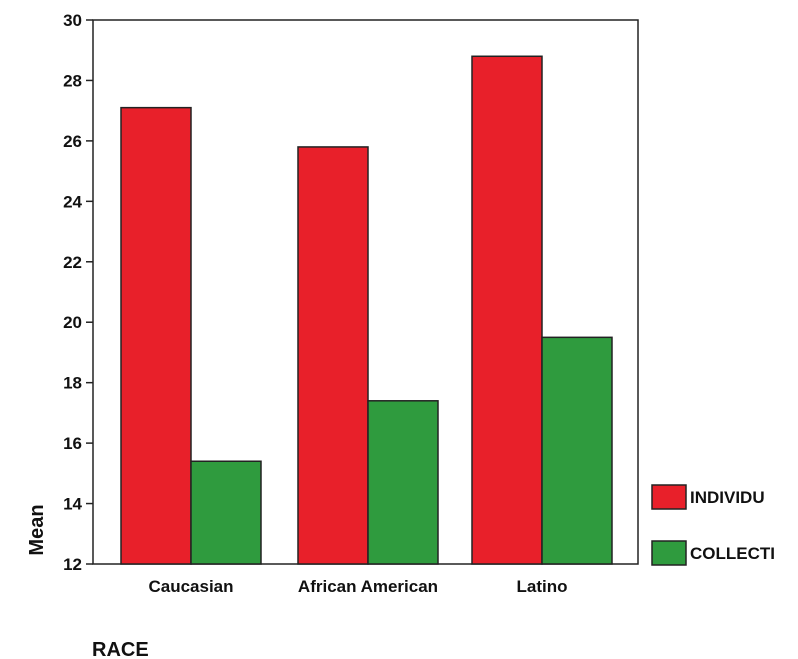  I want to click on bar-collecti-latino, so click(577, 450).